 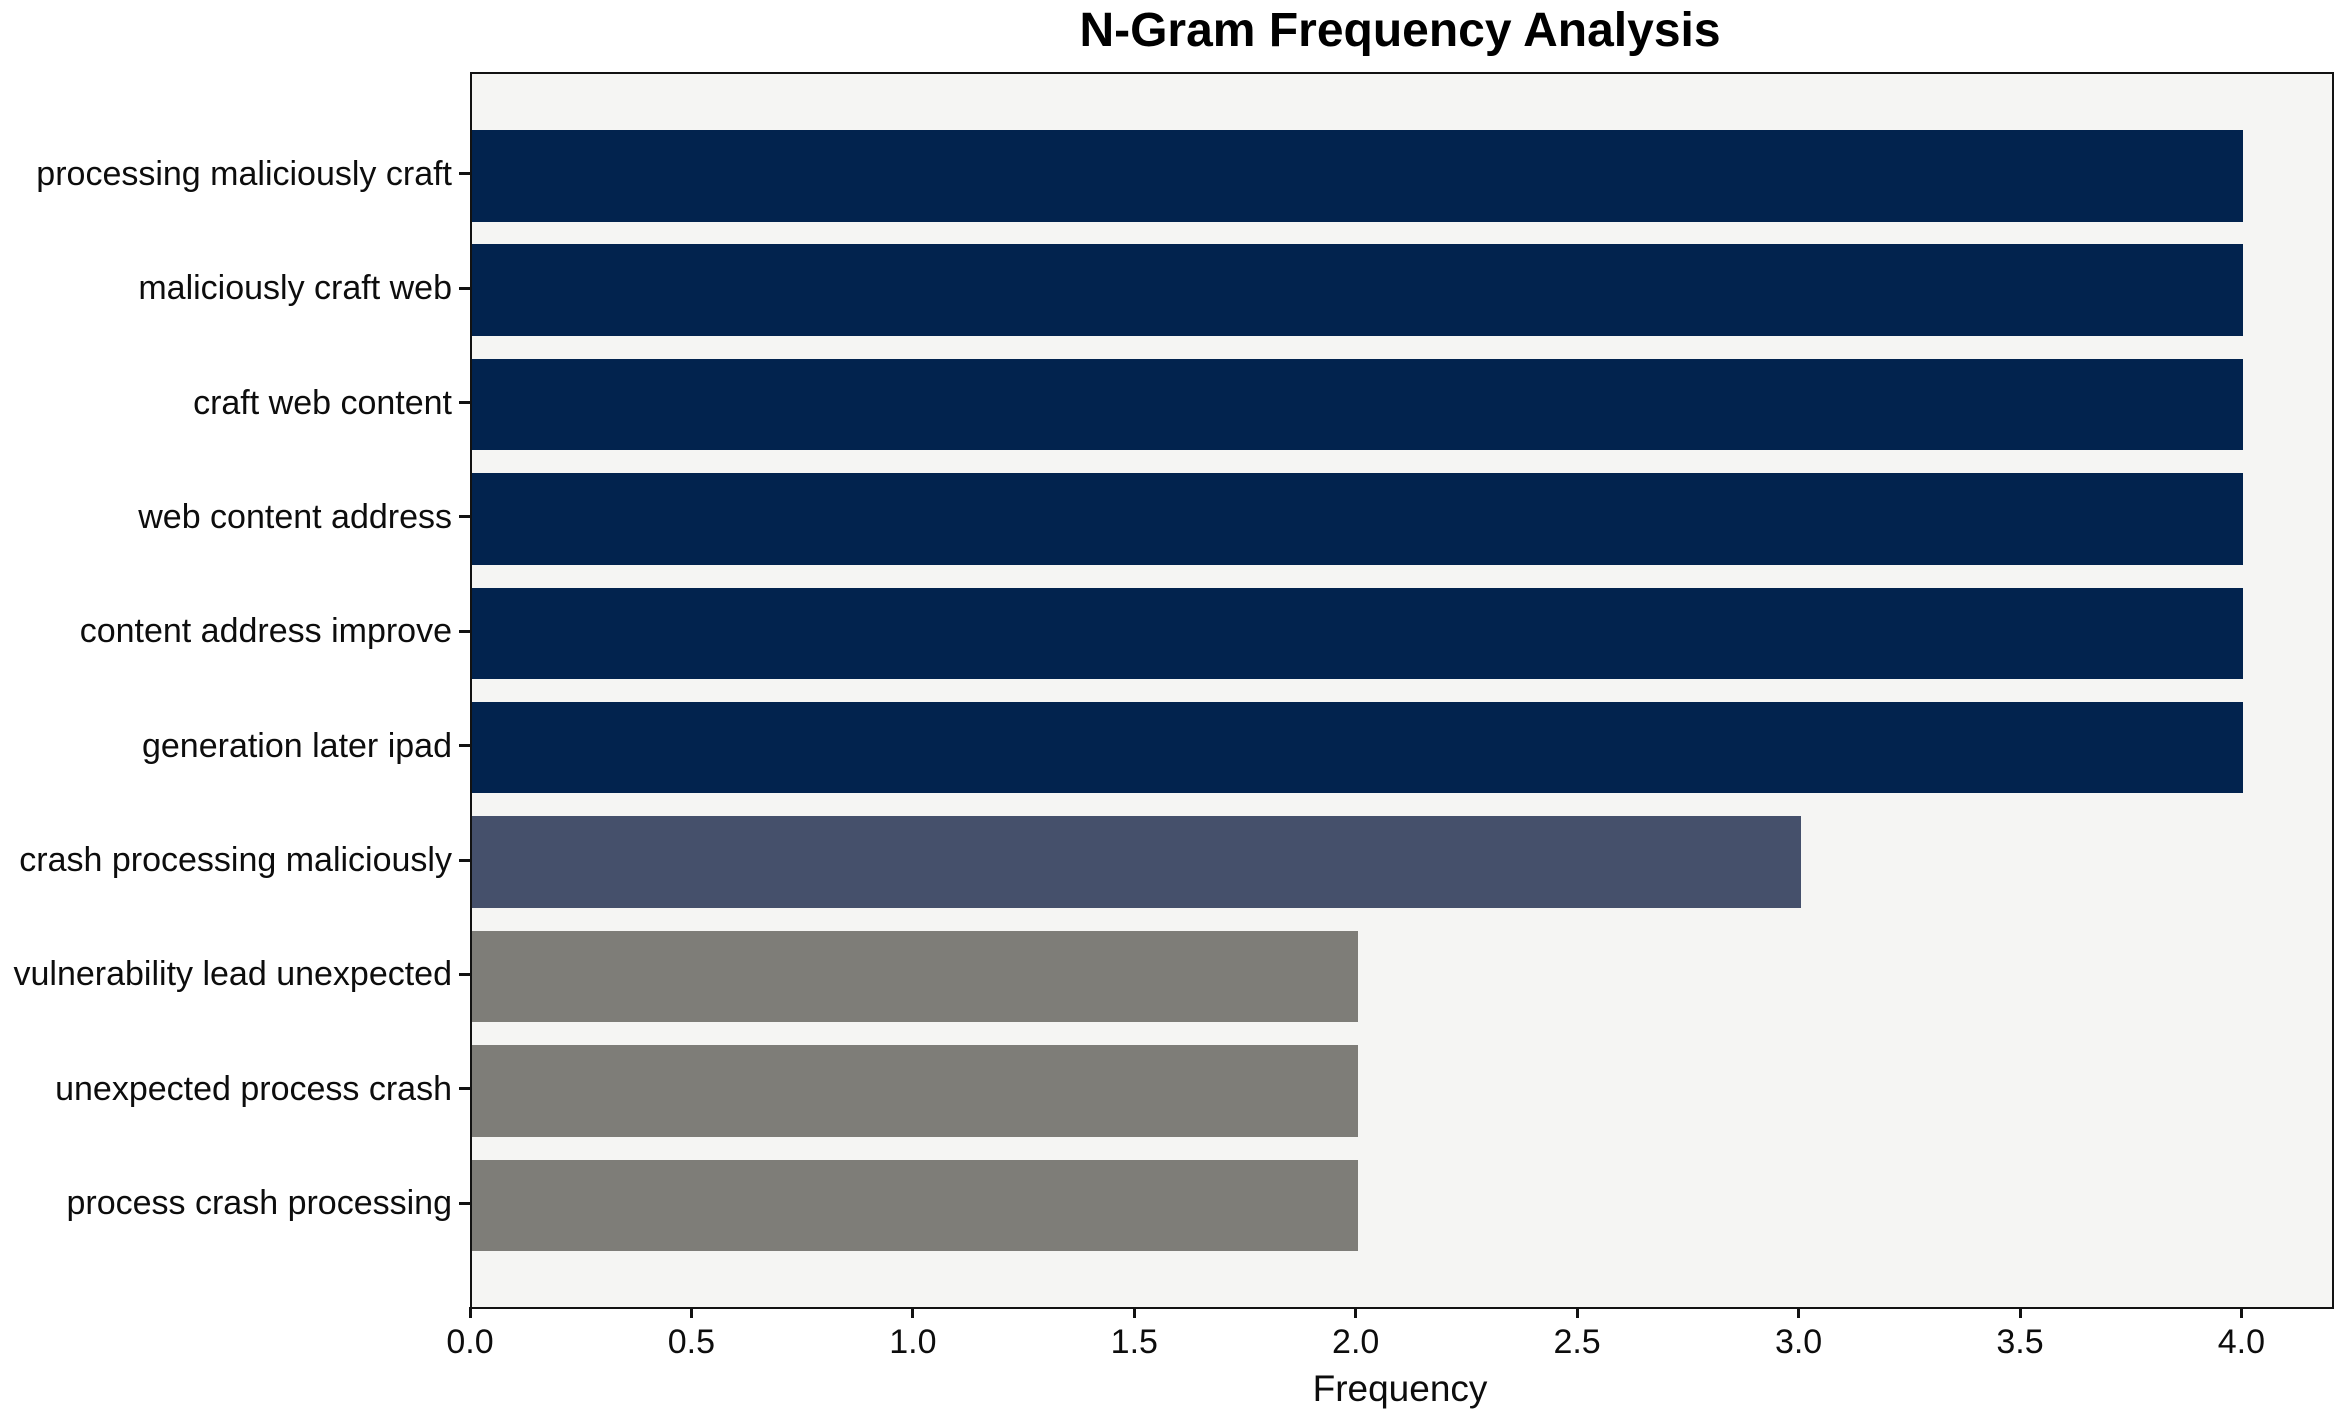 What do you see at coordinates (1577, 1342) in the screenshot?
I see `x-tick-label: 2.5` at bounding box center [1577, 1342].